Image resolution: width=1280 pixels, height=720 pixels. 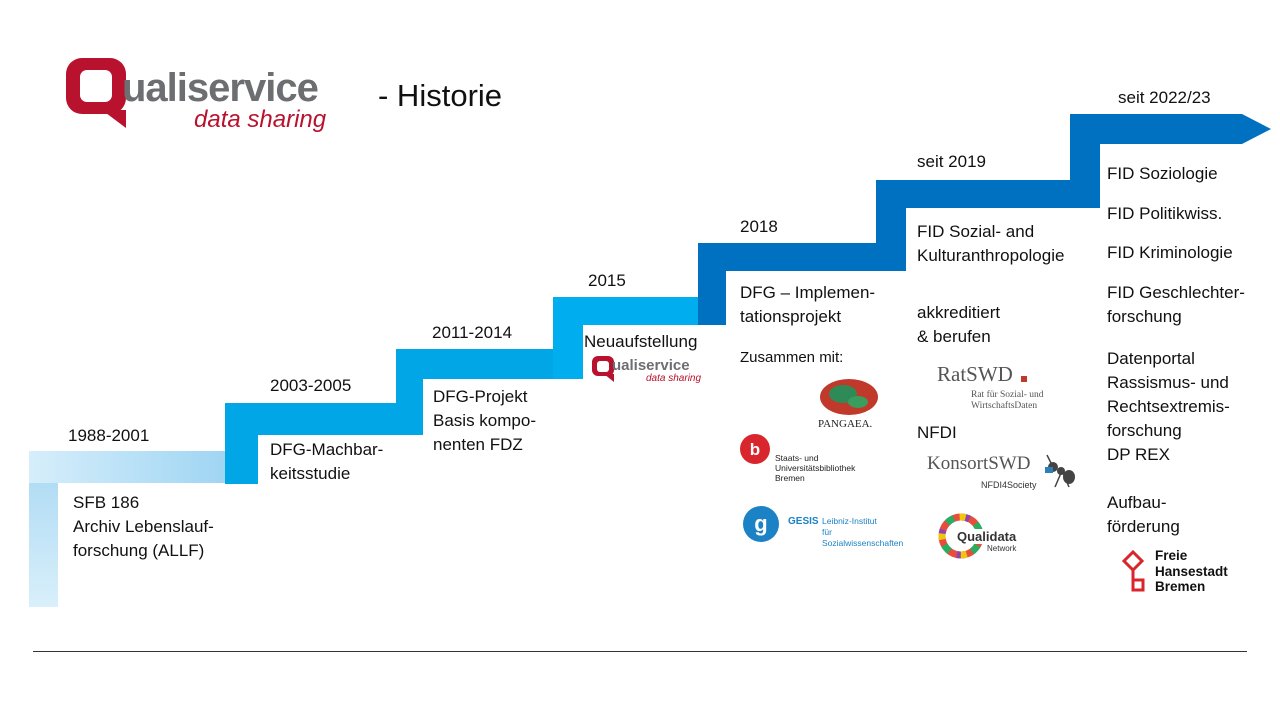 I want to click on logo-q-icon, so click(x=96, y=93).